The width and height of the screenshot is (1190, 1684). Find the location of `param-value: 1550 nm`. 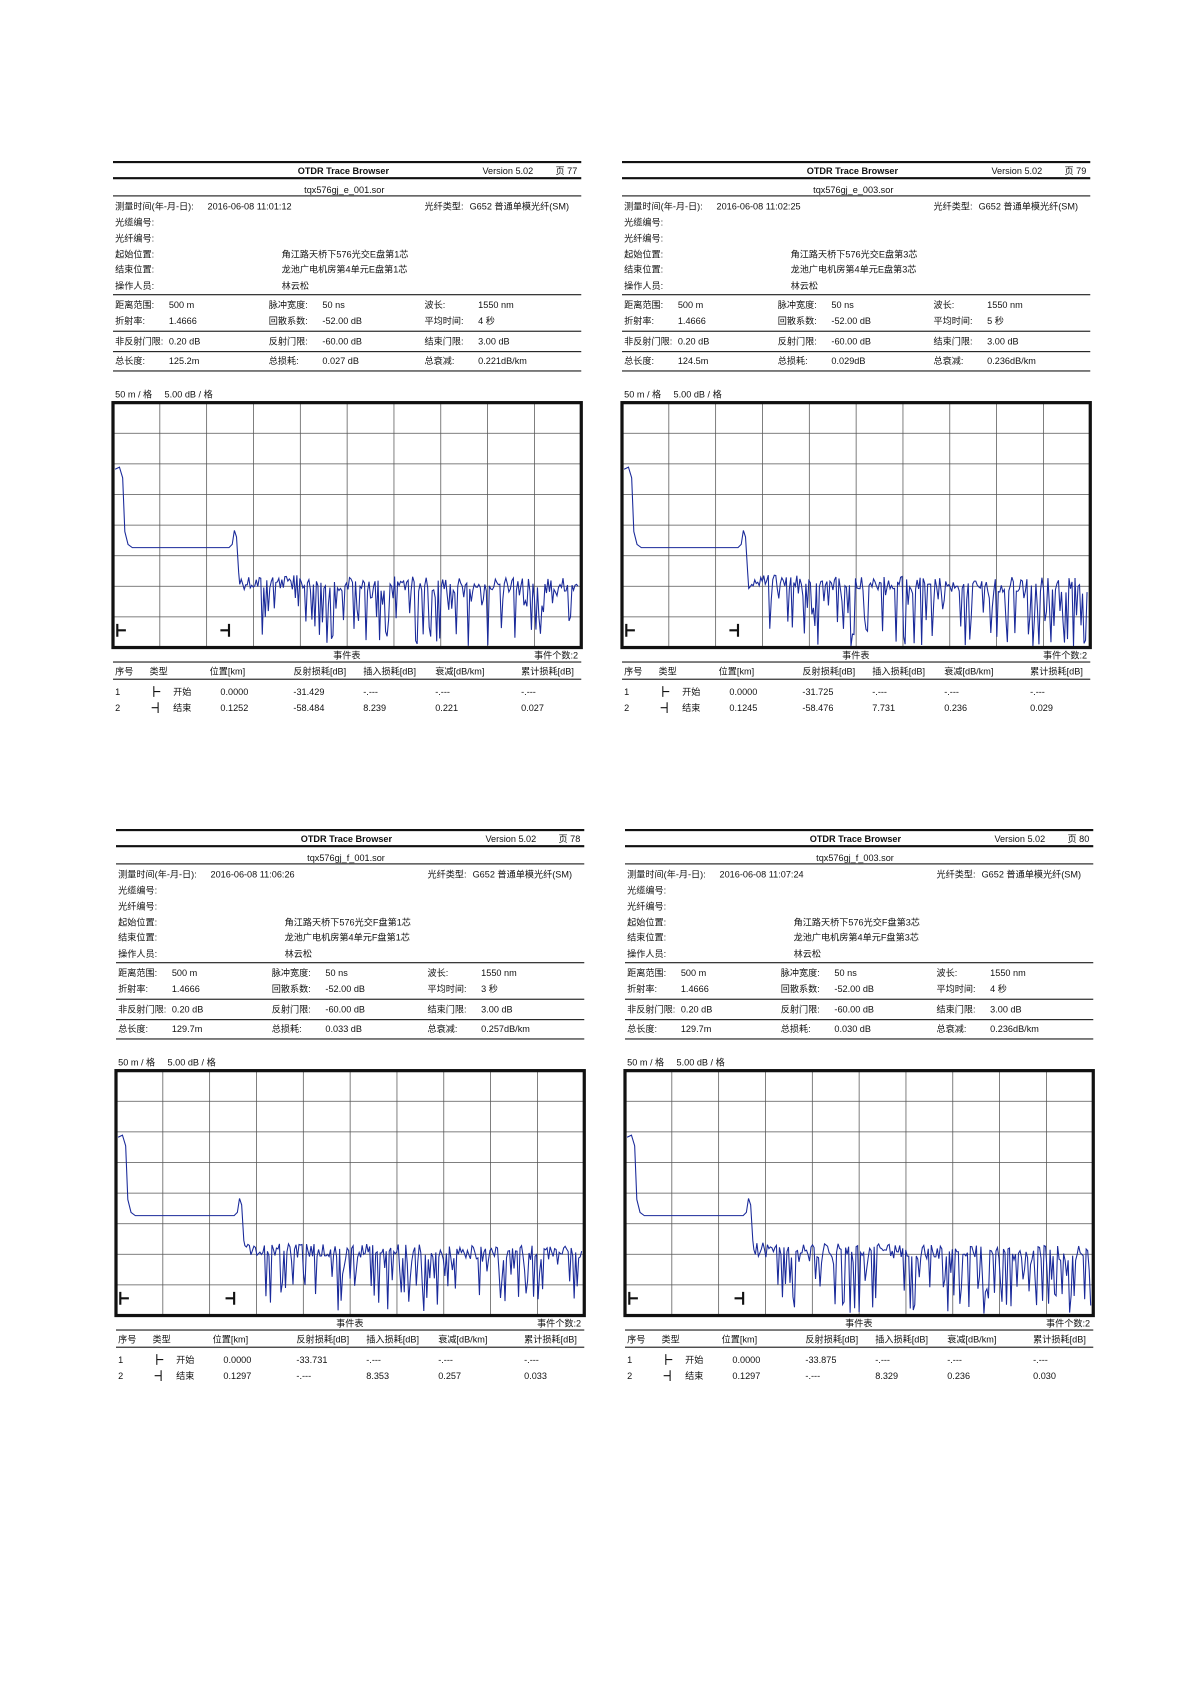

param-value: 1550 nm is located at coordinates (496, 305).